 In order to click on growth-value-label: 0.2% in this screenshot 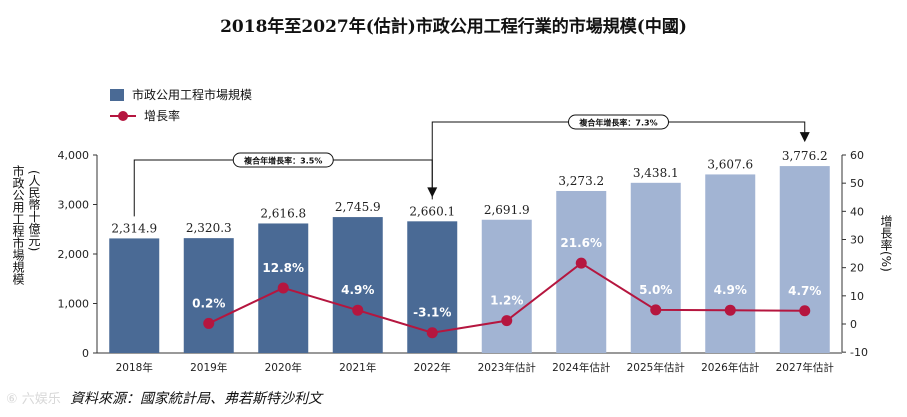, I will do `click(208, 303)`.